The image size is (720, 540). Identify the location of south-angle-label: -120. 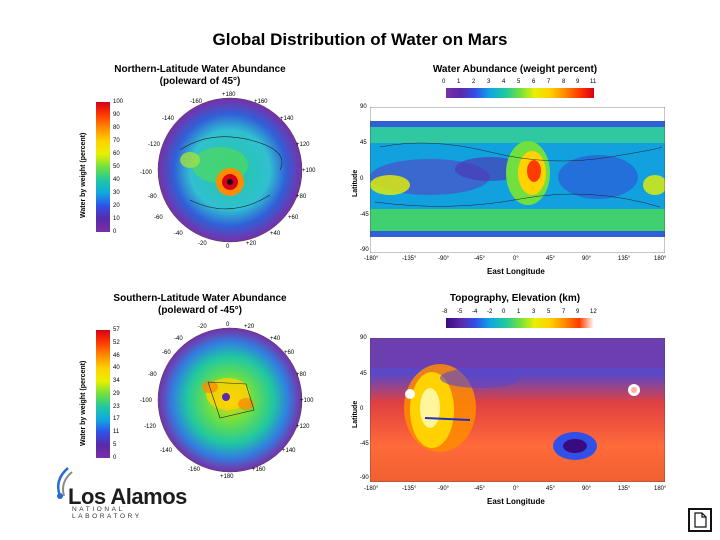
(150, 427).